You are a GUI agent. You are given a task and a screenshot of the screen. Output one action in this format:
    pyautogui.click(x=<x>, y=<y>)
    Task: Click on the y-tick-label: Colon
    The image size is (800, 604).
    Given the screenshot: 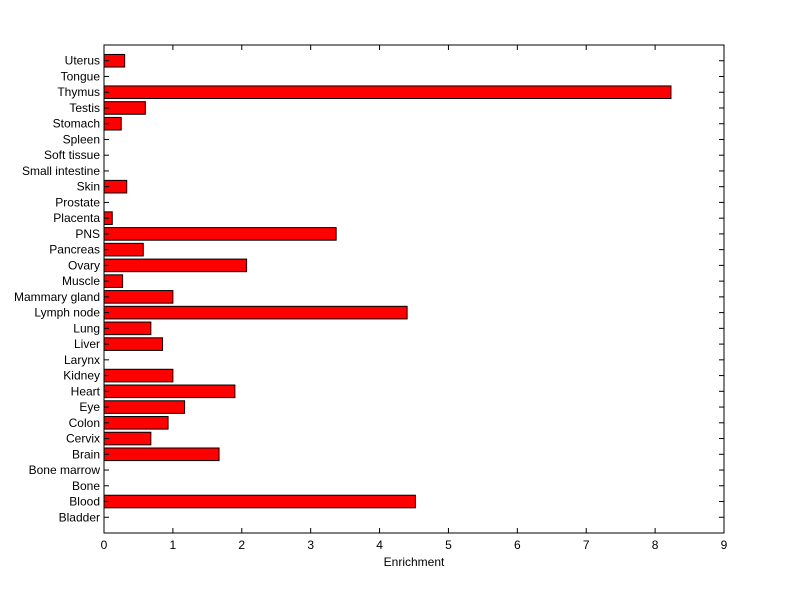 What is the action you would take?
    pyautogui.click(x=84, y=423)
    